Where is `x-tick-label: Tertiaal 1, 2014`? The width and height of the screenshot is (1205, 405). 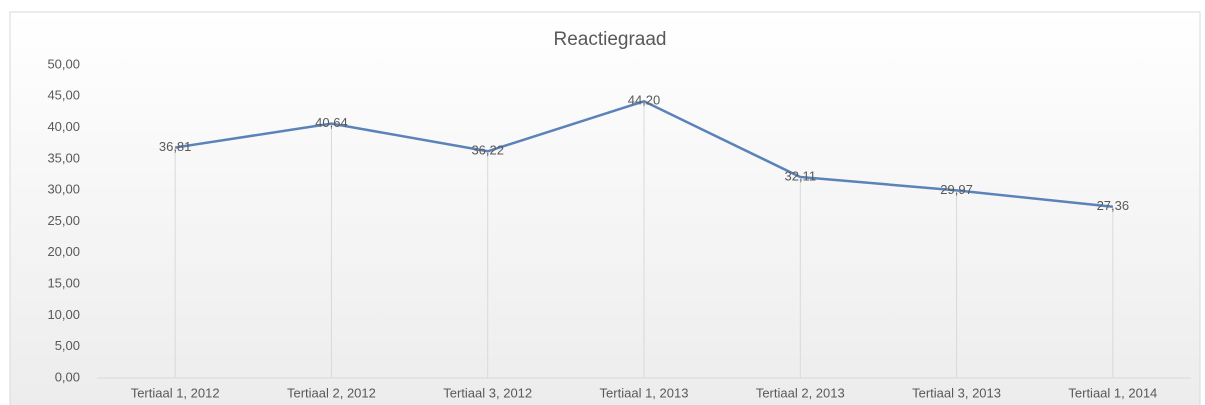
x-tick-label: Tertiaal 1, 2014 is located at coordinates (1112, 392).